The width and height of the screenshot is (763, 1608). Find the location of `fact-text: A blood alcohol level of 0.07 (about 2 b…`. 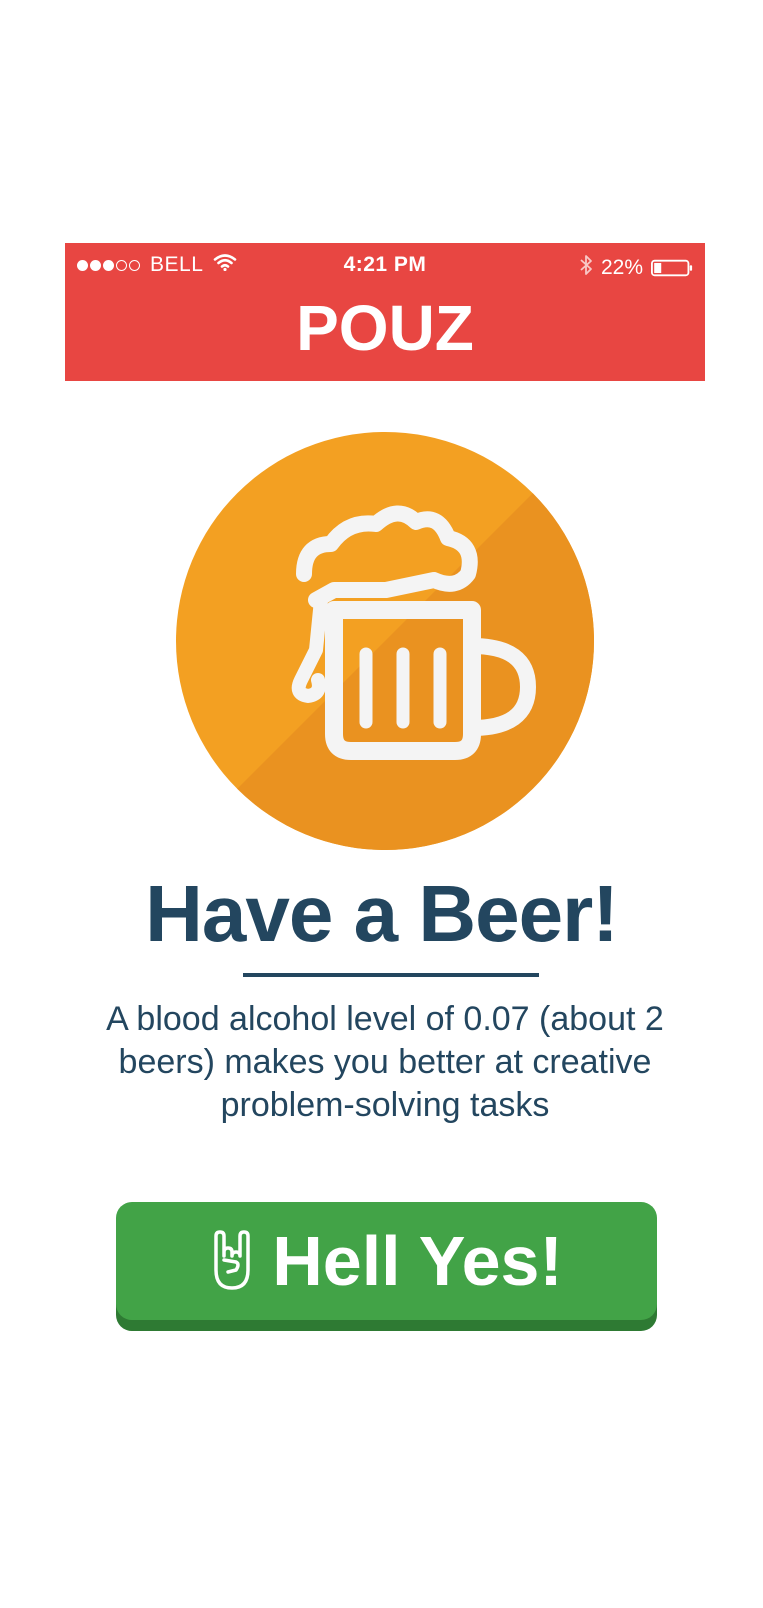

fact-text: A blood alcohol level of 0.07 (about 2 b… is located at coordinates (385, 1062).